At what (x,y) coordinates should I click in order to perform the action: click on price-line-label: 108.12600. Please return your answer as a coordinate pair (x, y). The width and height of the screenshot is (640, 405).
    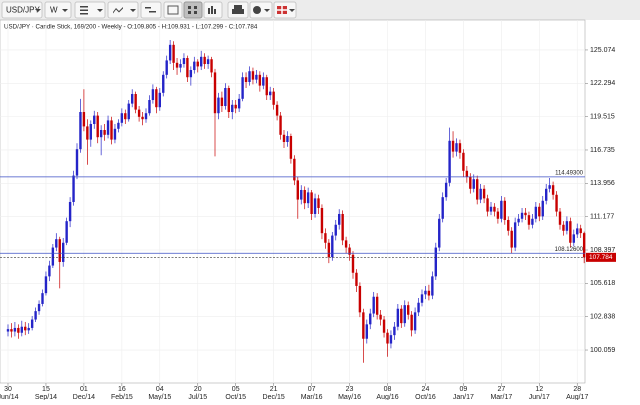
    Looking at the image, I should click on (569, 250).